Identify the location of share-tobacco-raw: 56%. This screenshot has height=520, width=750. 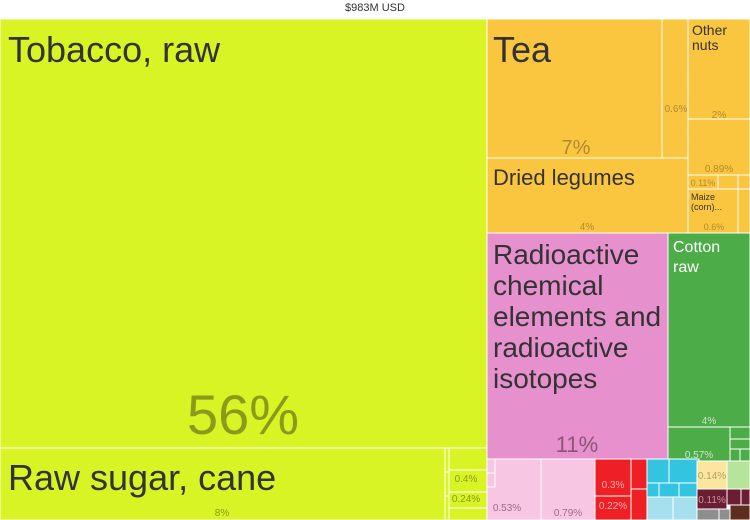
(243, 414).